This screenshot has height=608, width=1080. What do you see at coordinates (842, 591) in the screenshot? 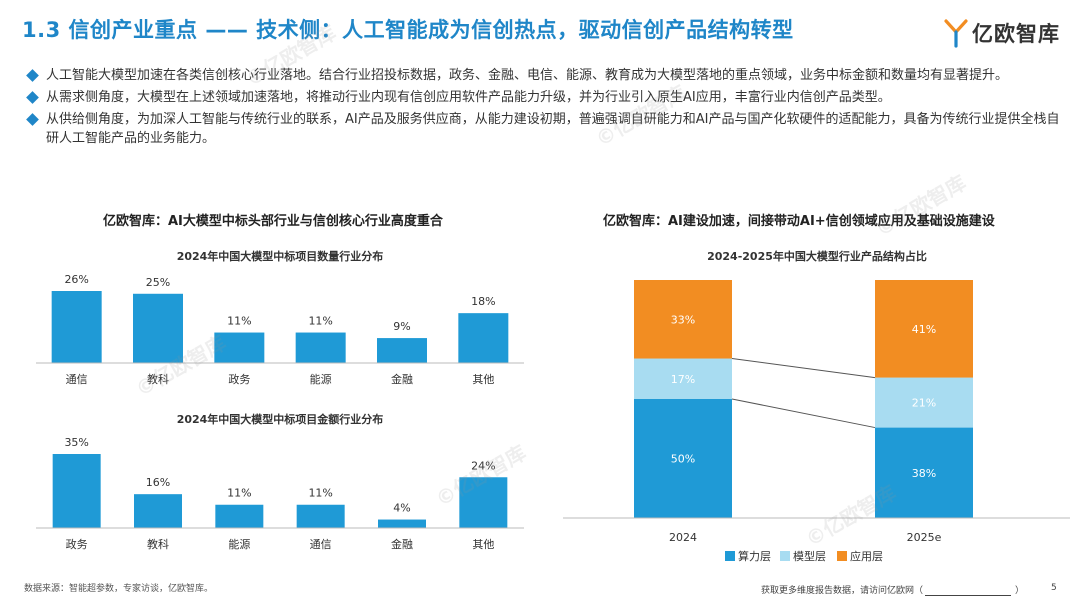
I see `more-data-prefix: 获取更多维度报告数据，请访问亿欧网（` at bounding box center [842, 591].